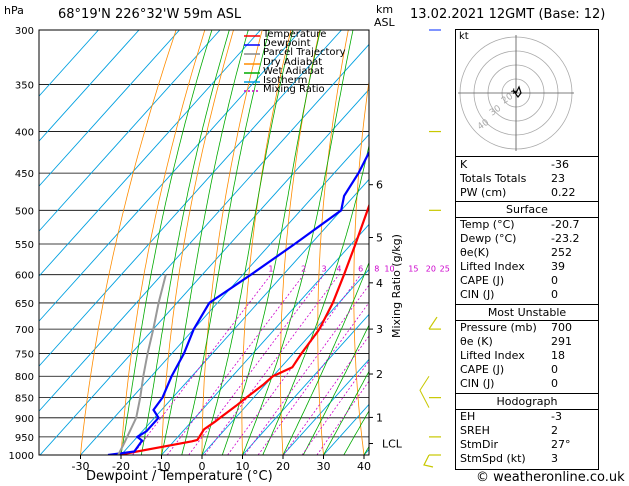 The height and width of the screenshot is (486, 629). I want to click on mixing-ratio-label: 8, so click(376, 269).